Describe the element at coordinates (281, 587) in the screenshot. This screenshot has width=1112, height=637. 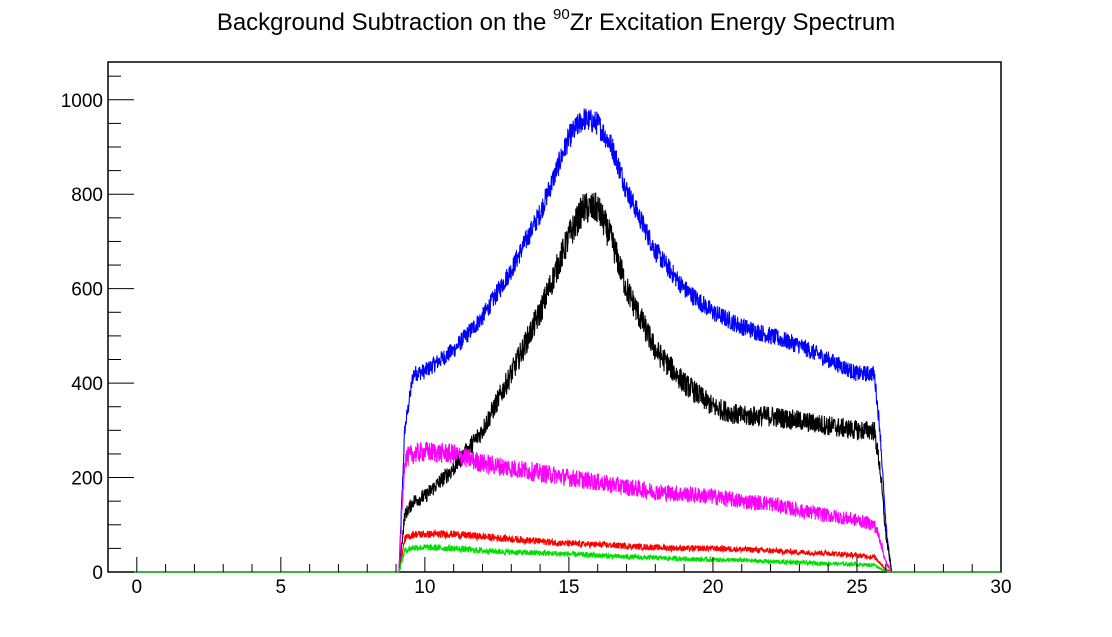
I see `x-tick-label: 5` at that location.